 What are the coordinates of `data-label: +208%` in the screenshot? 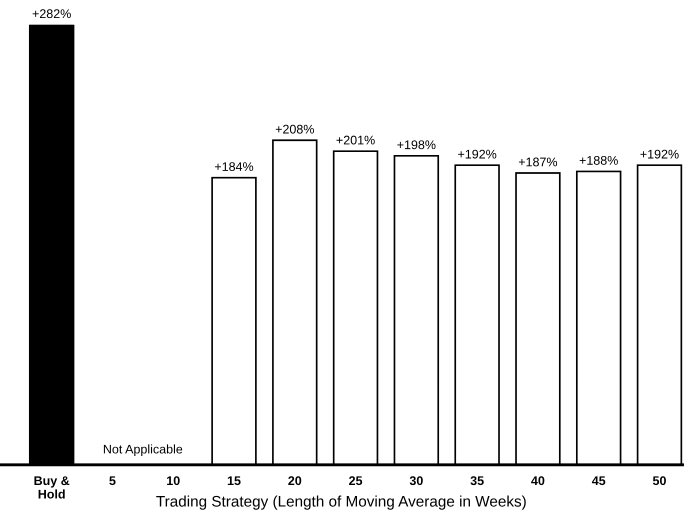 It's located at (295, 129).